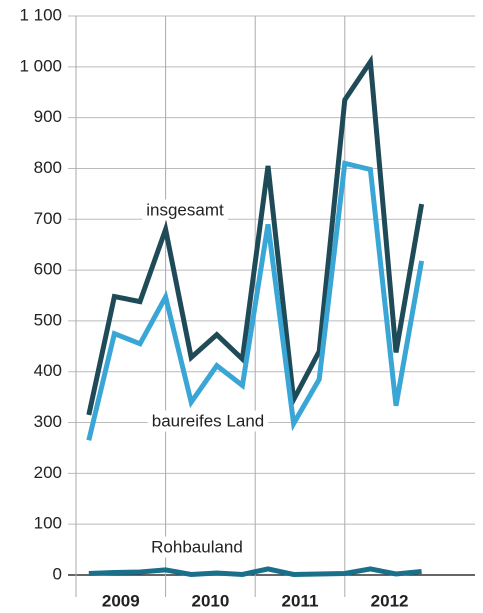 This screenshot has height=613, width=483. I want to click on y-tick-label: 200, so click(48, 472).